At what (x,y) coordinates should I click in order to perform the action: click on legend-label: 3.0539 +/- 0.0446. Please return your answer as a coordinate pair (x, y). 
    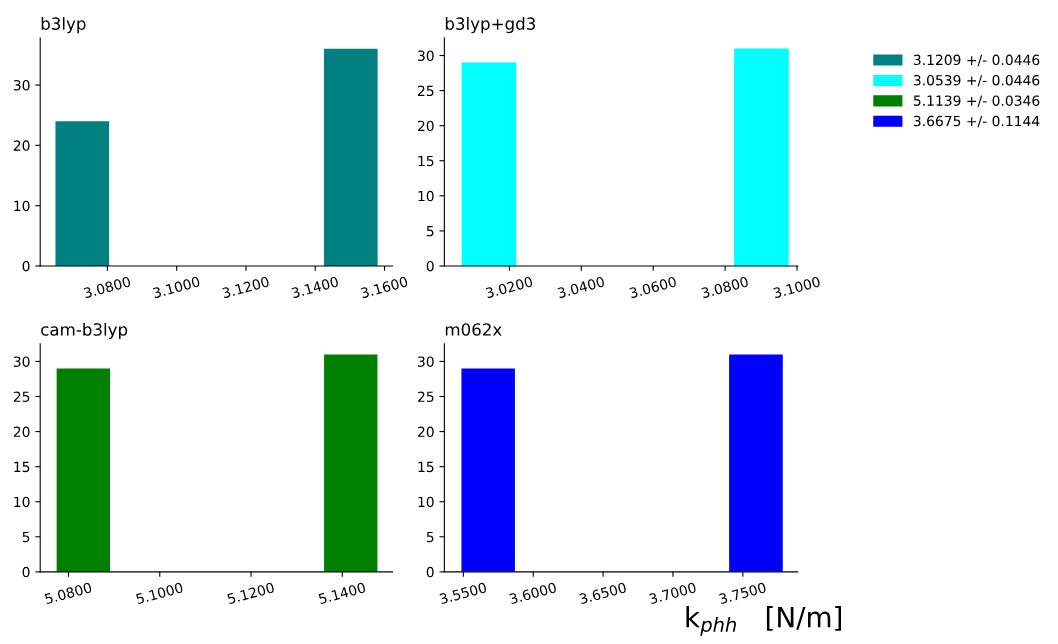
    Looking at the image, I should click on (976, 80).